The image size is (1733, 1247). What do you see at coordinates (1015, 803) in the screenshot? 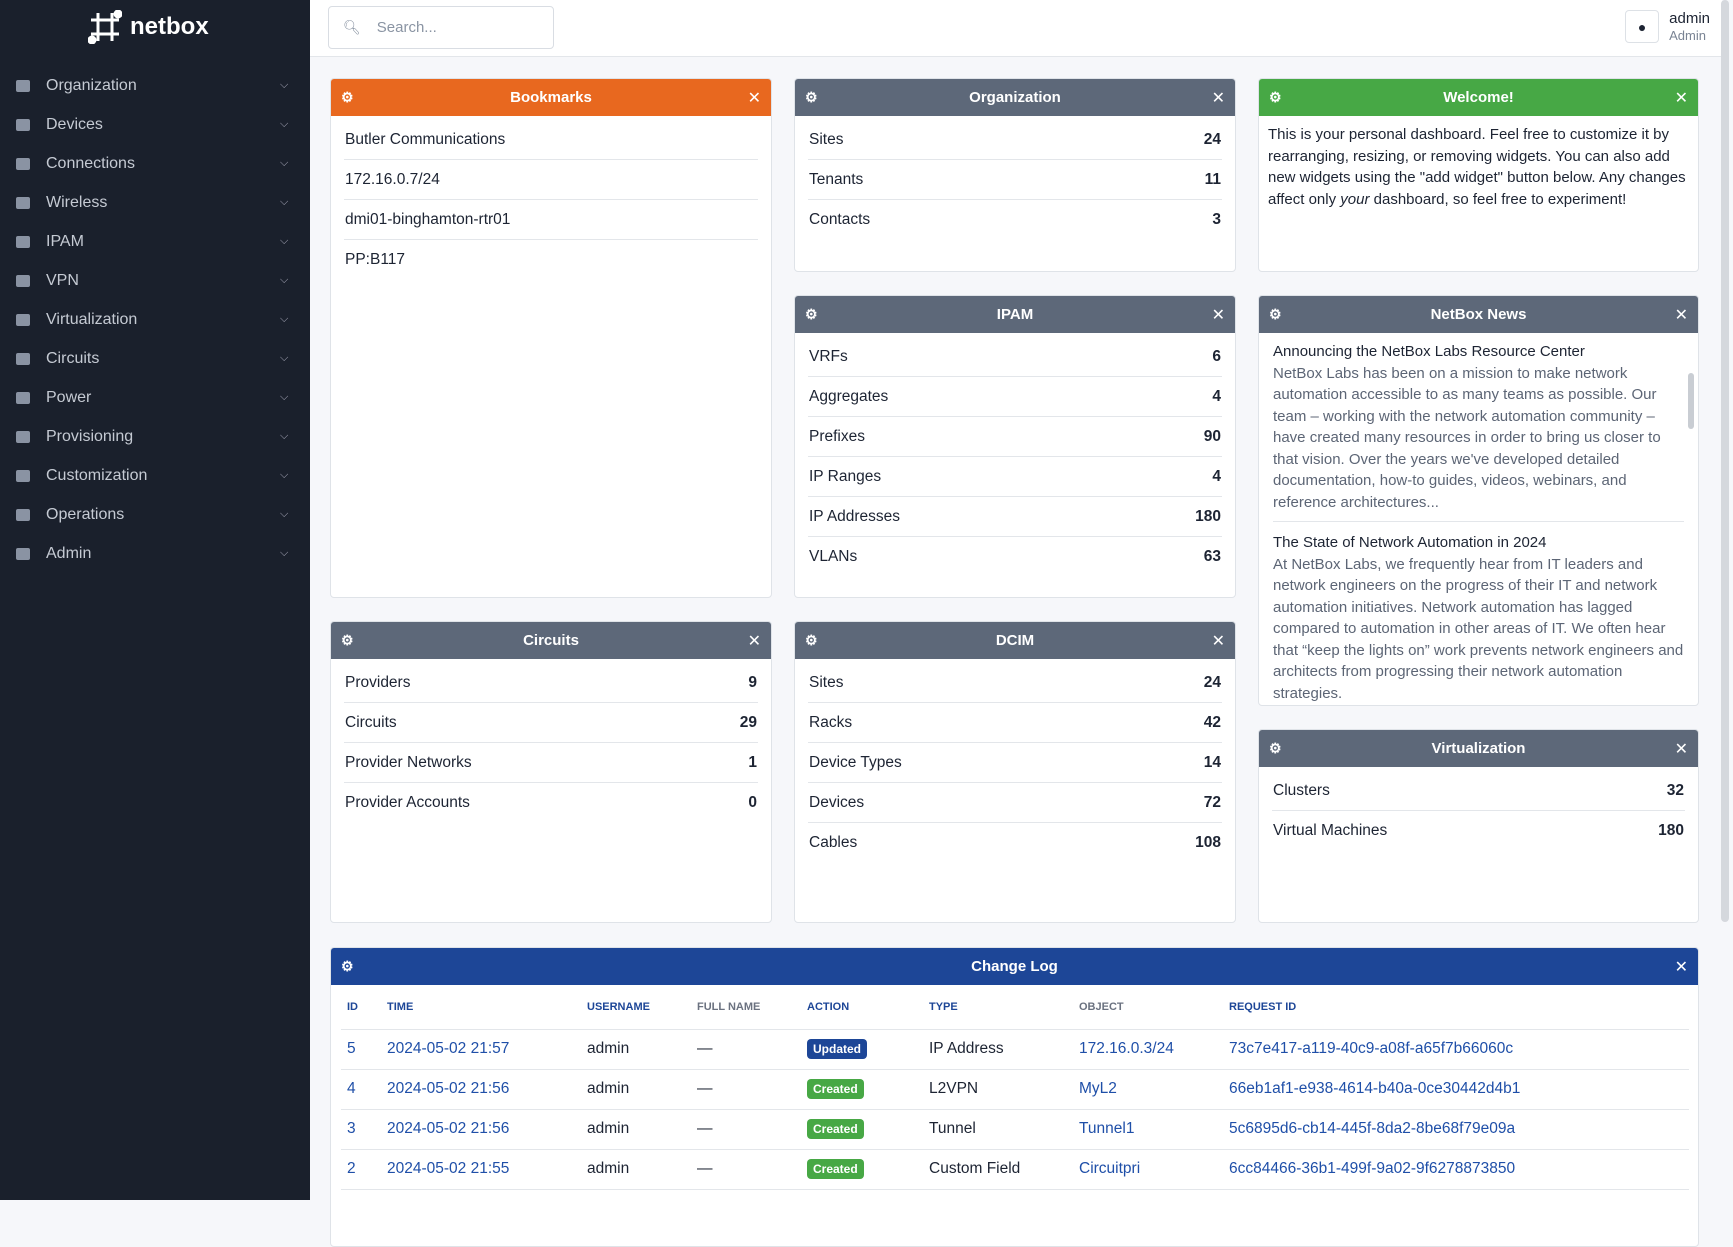
I see `stat-row: Devices 72` at bounding box center [1015, 803].